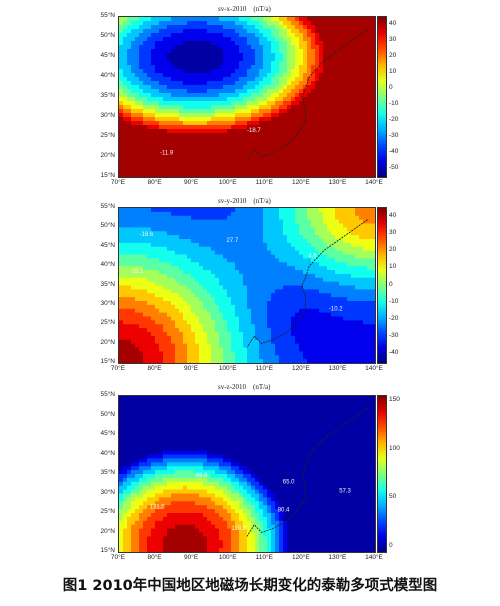 This screenshot has height=606, width=500. I want to click on figure-caption: 图1 2010年中国地区地磁场长期变化的泰勒多项式模型图, so click(250, 586).